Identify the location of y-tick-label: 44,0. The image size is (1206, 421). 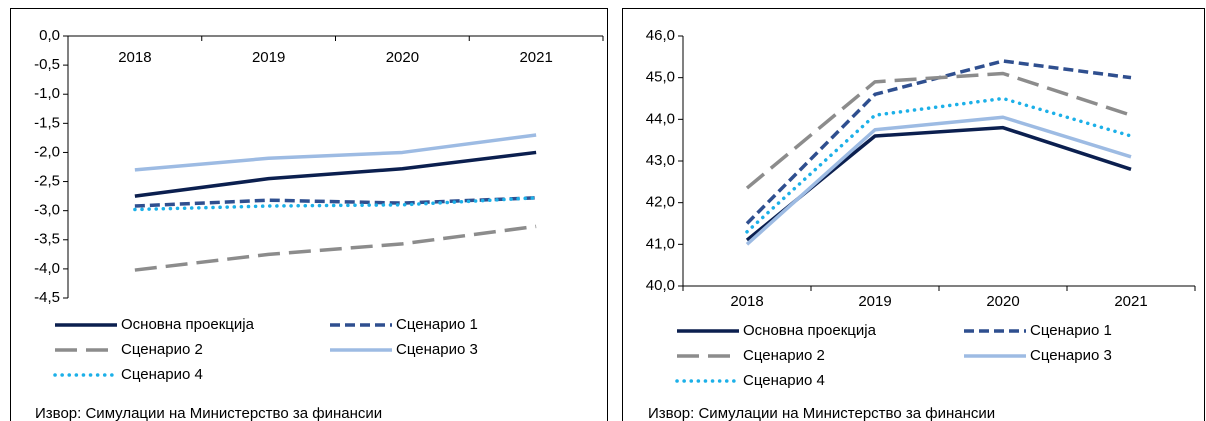
(660, 118).